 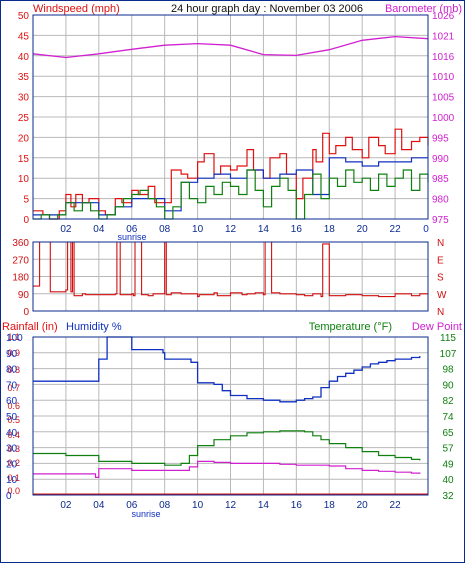 I want to click on windspeed-tick: 40, so click(x=24, y=57).